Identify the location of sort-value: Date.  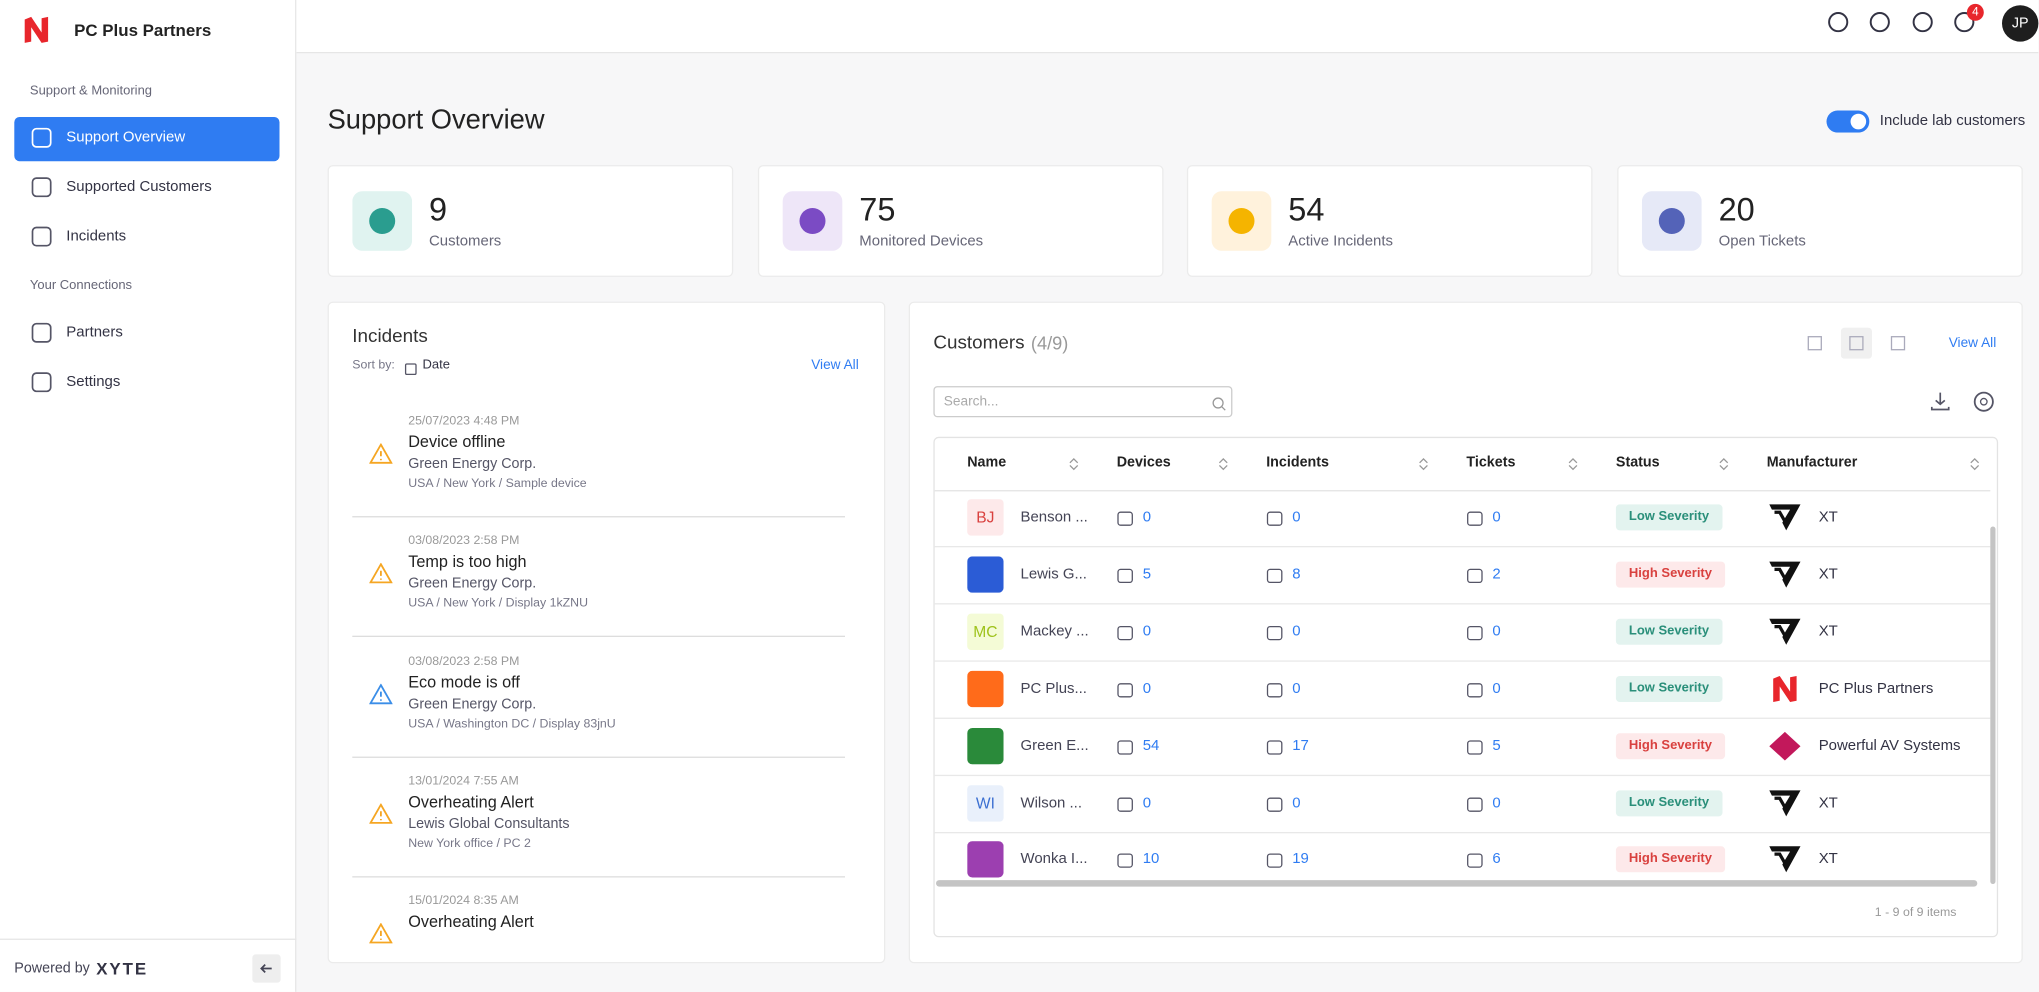
(436, 365).